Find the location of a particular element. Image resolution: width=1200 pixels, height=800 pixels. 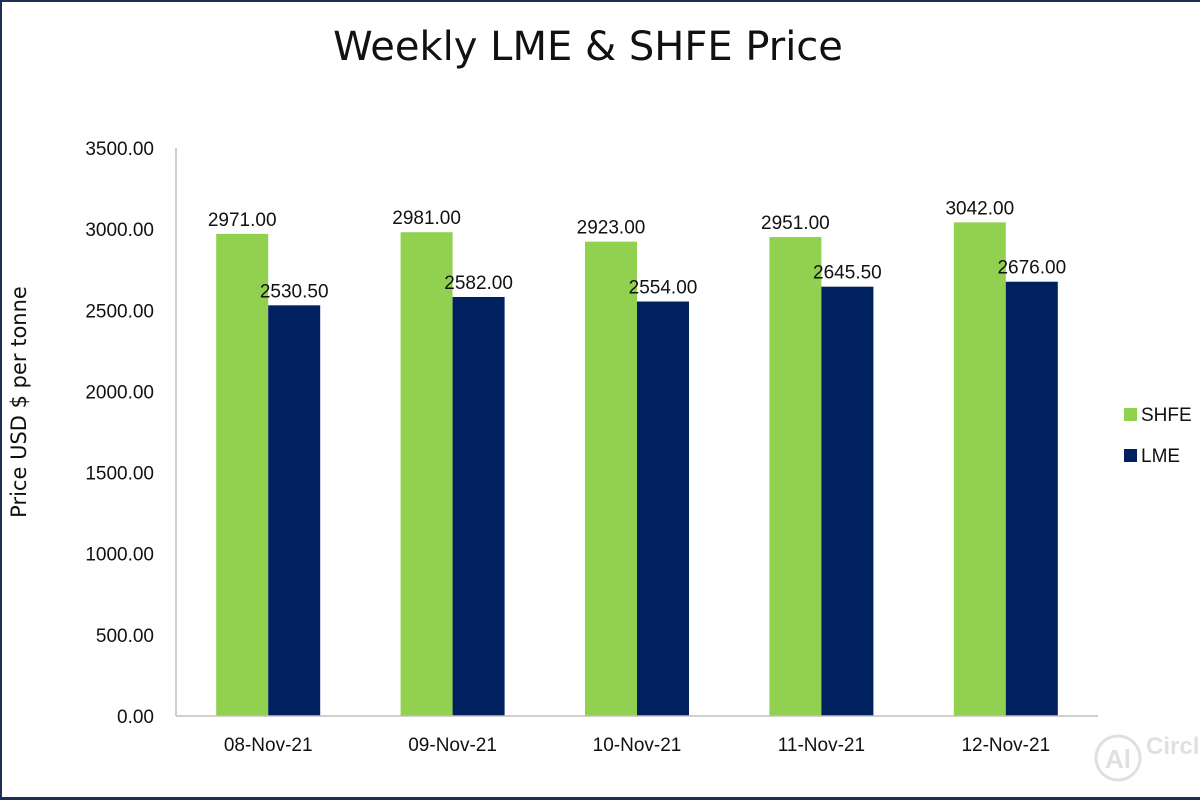

legend-label-lme: LME is located at coordinates (1160, 456).